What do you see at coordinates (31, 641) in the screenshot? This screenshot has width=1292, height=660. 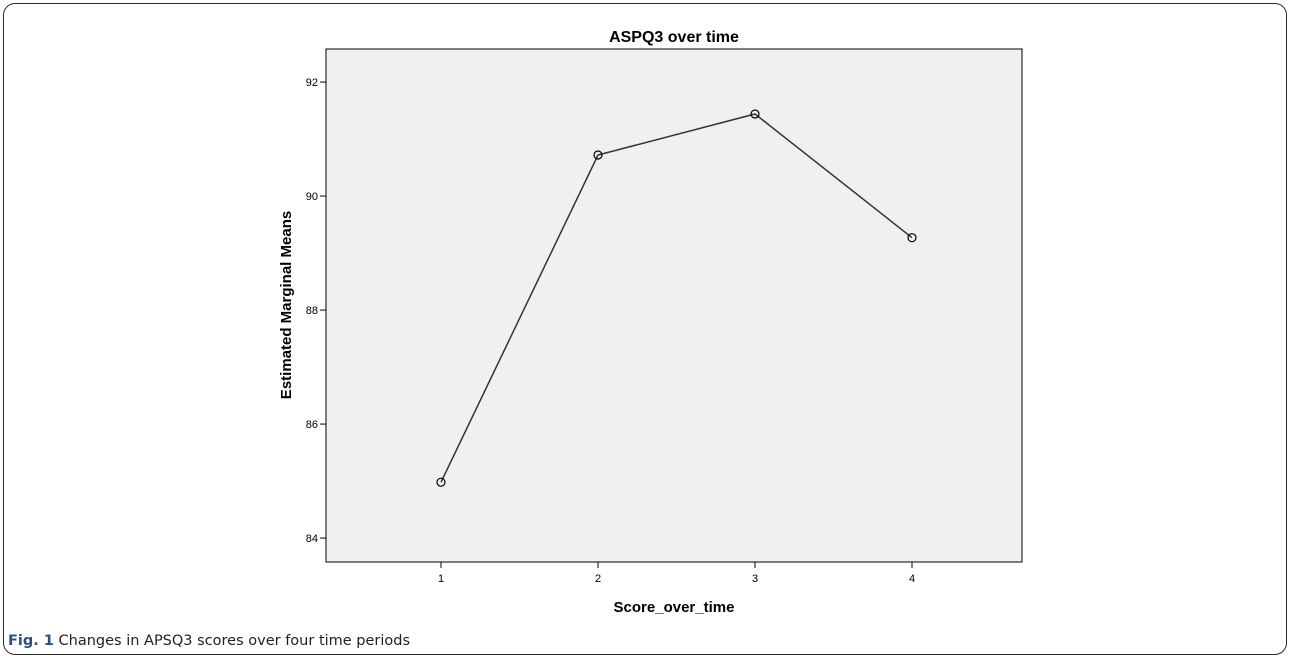 I see `figure-label: Fig. 1` at bounding box center [31, 641].